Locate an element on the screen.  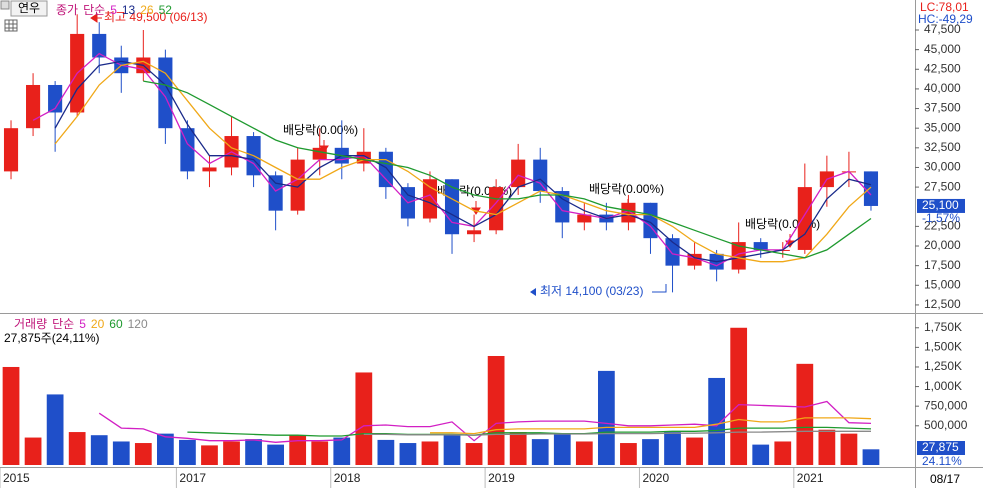
legend-entry: 60 is located at coordinates (116, 323).